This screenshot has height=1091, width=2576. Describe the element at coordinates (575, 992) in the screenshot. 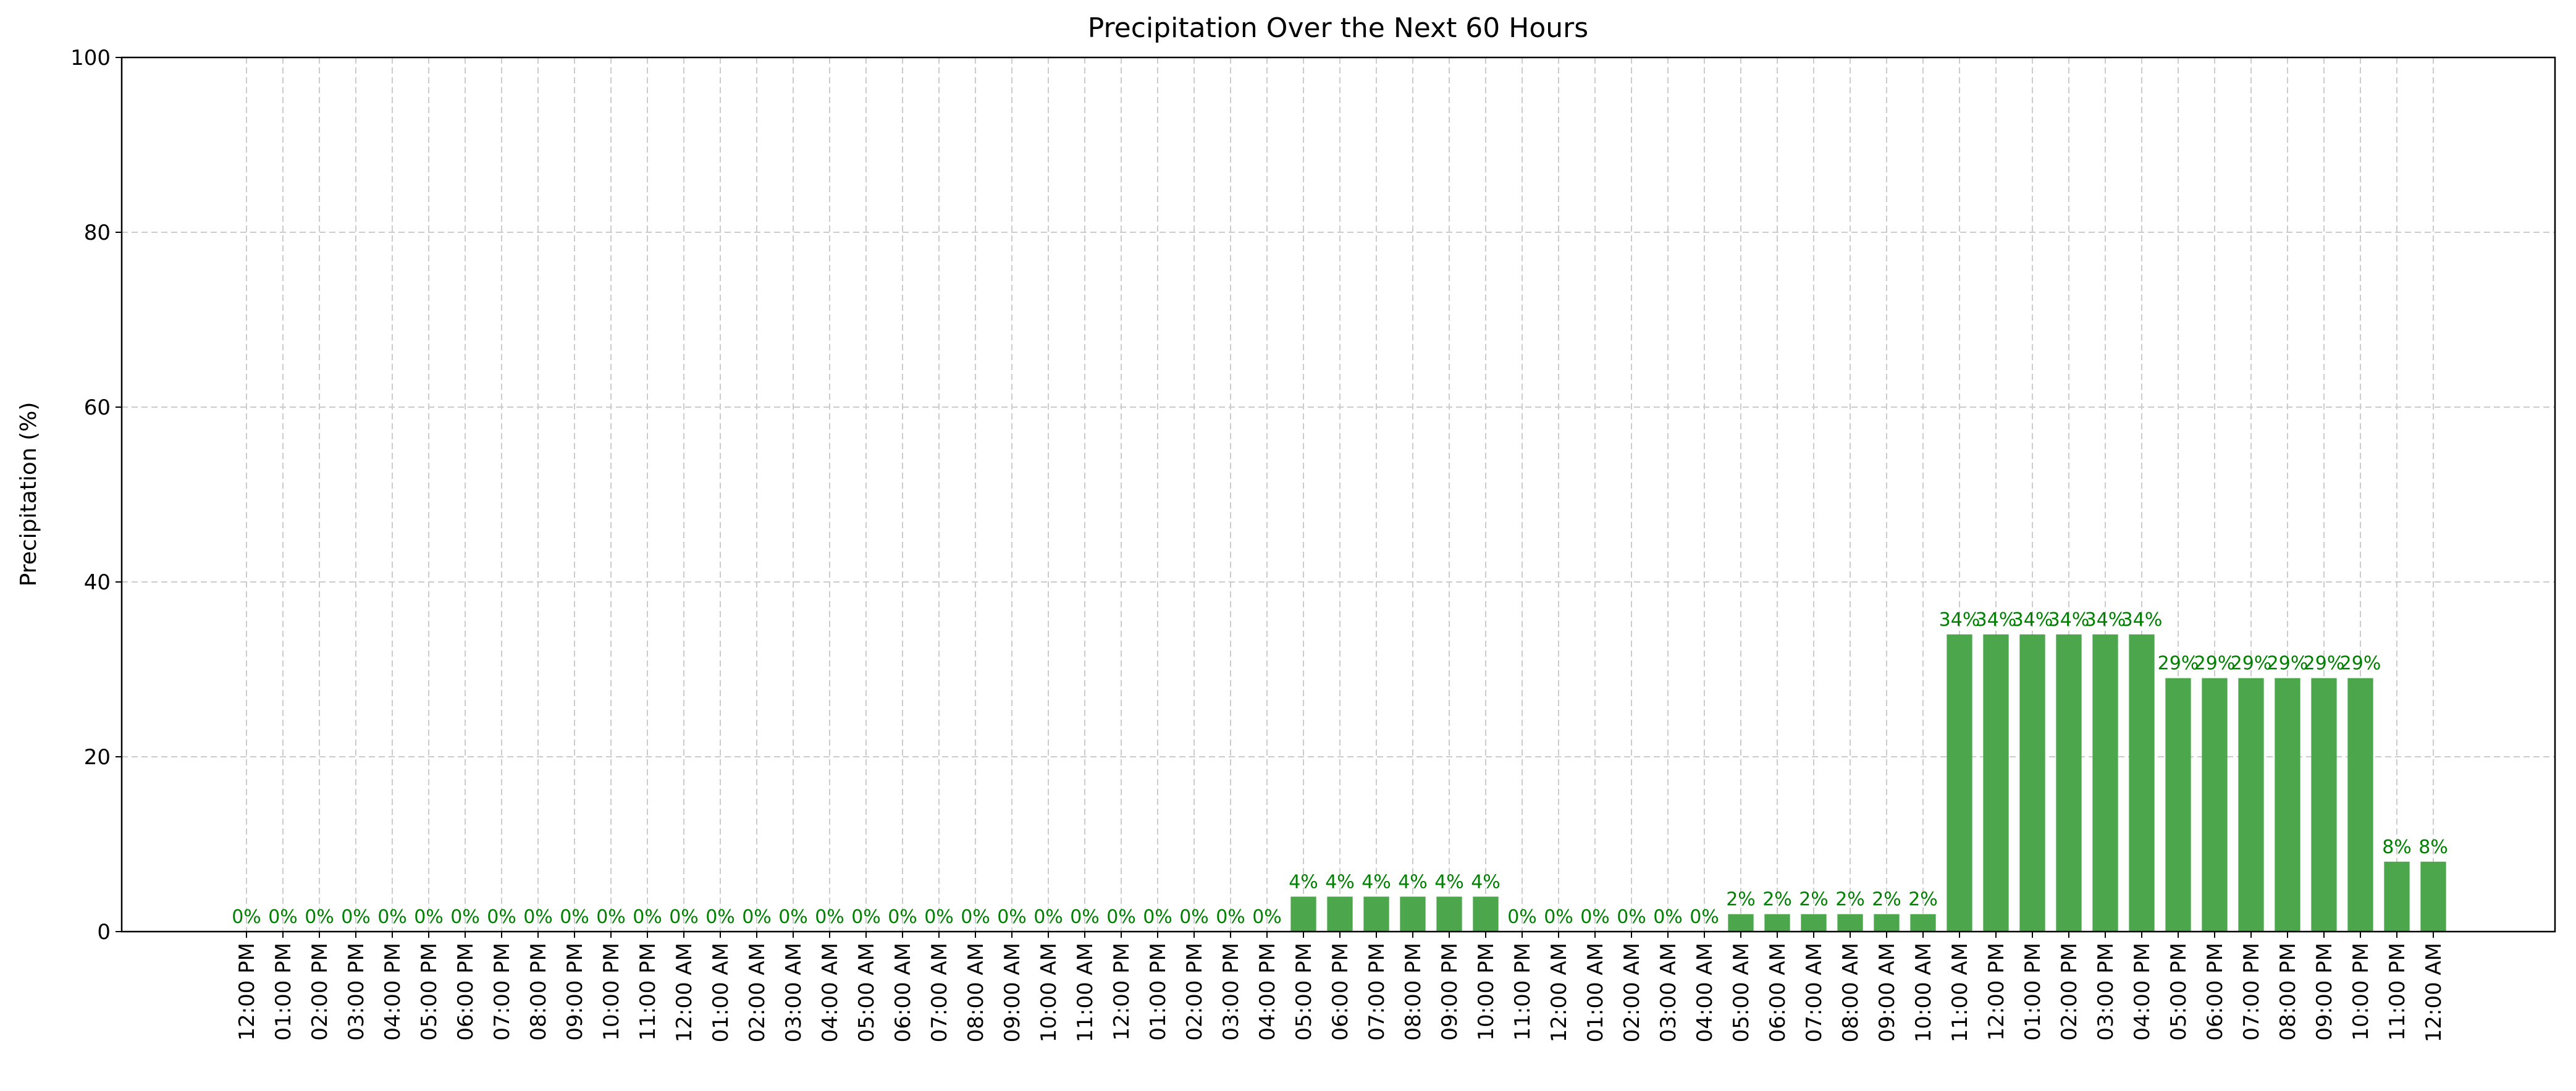

I see `x-tick-label: 09:00 PM` at that location.